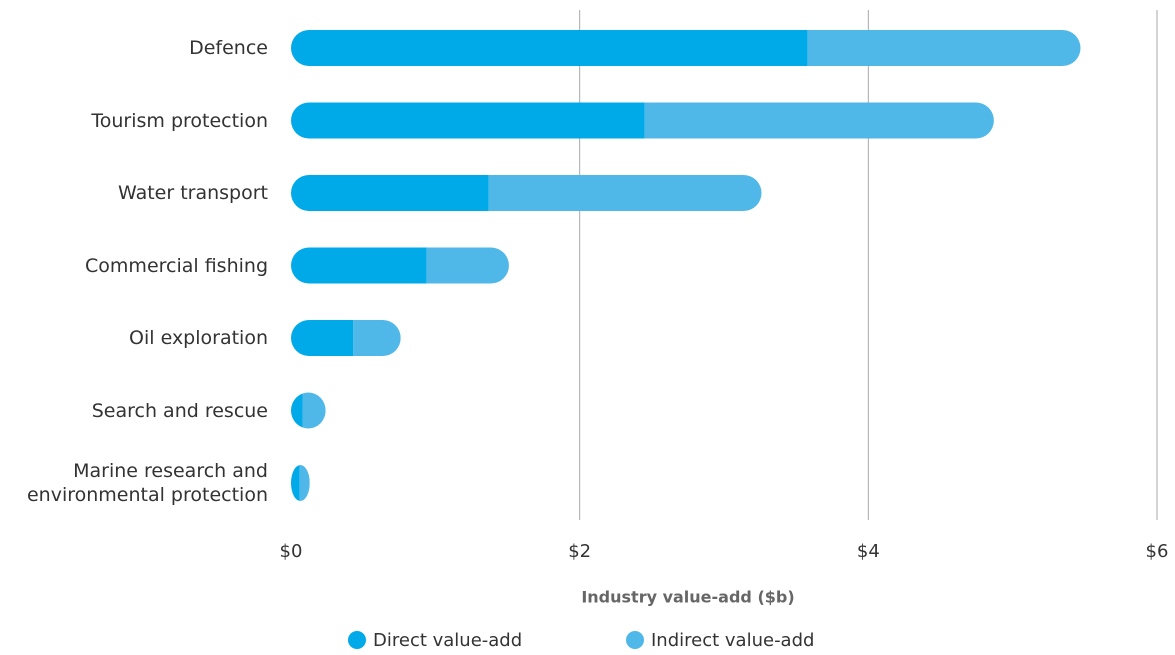 The image size is (1175, 655). I want to click on x-tick-label: $2, so click(579, 551).